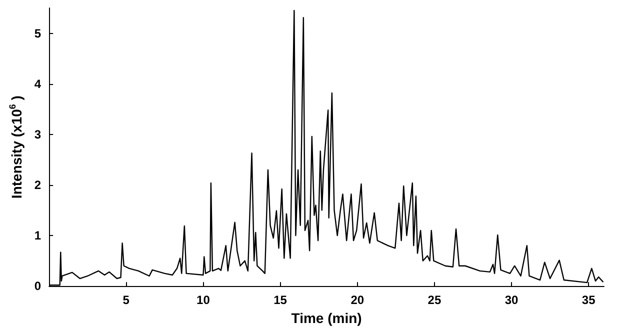 This screenshot has height=330, width=629. I want to click on y-tick-label: 5, so click(38, 33).